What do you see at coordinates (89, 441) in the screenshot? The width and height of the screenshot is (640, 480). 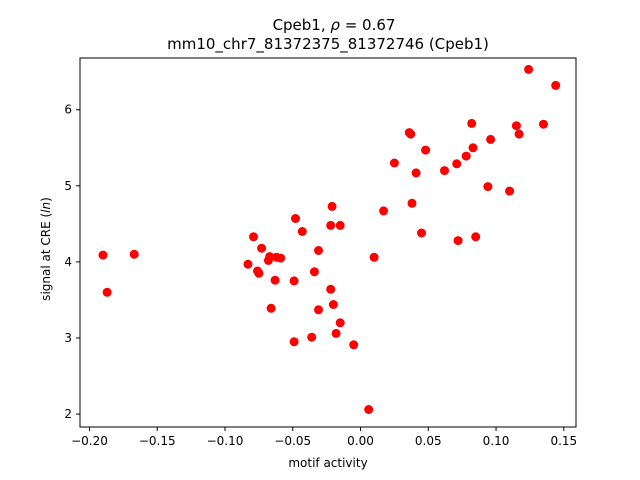 I see `x-tick-label-0: −0.20` at bounding box center [89, 441].